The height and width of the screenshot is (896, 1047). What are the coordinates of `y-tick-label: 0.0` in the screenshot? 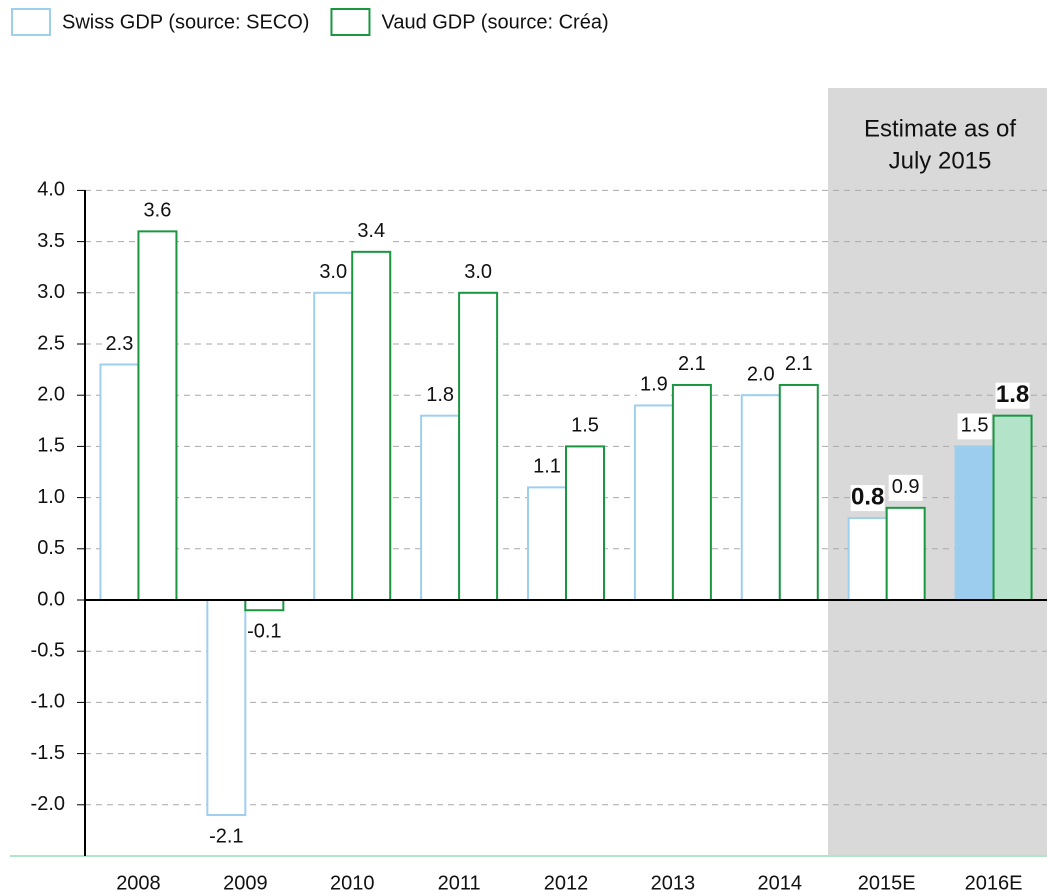 It's located at (51, 599).